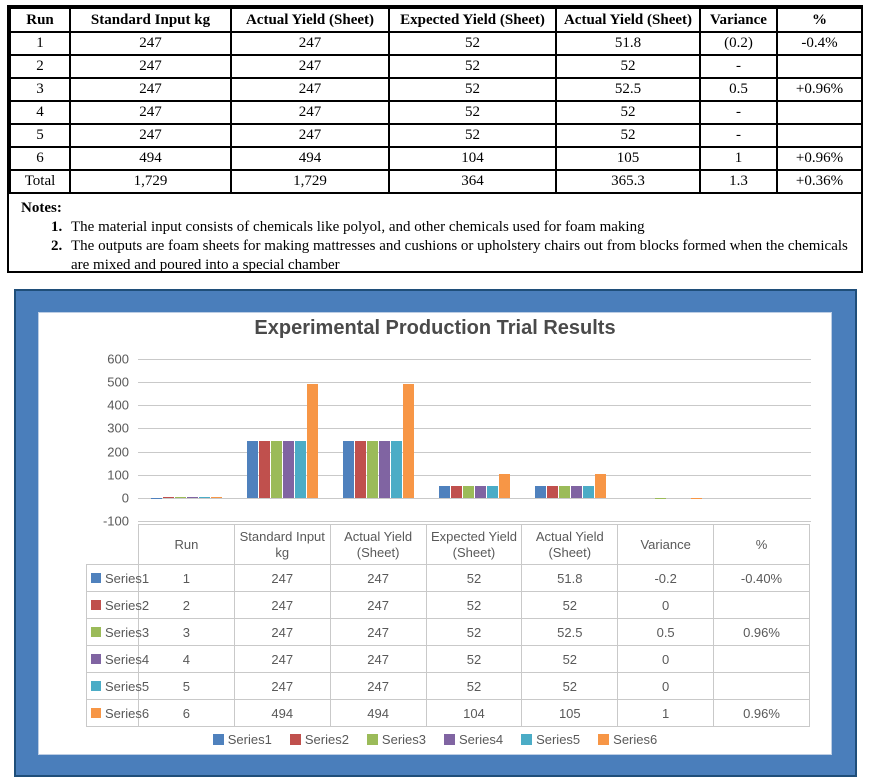 This screenshot has height=782, width=870. Describe the element at coordinates (468, 491) in the screenshot. I see `bar-series3` at that location.